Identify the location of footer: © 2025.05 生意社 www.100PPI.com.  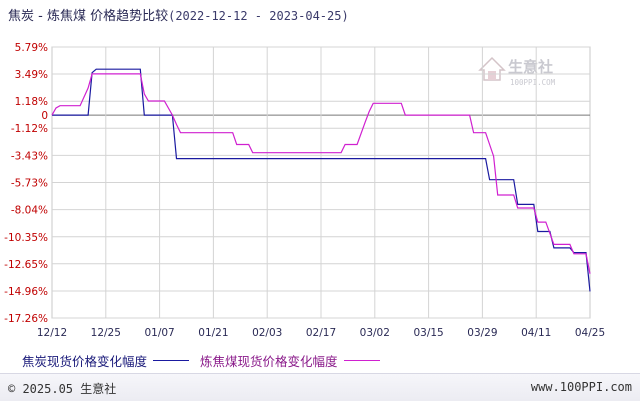
(320, 387).